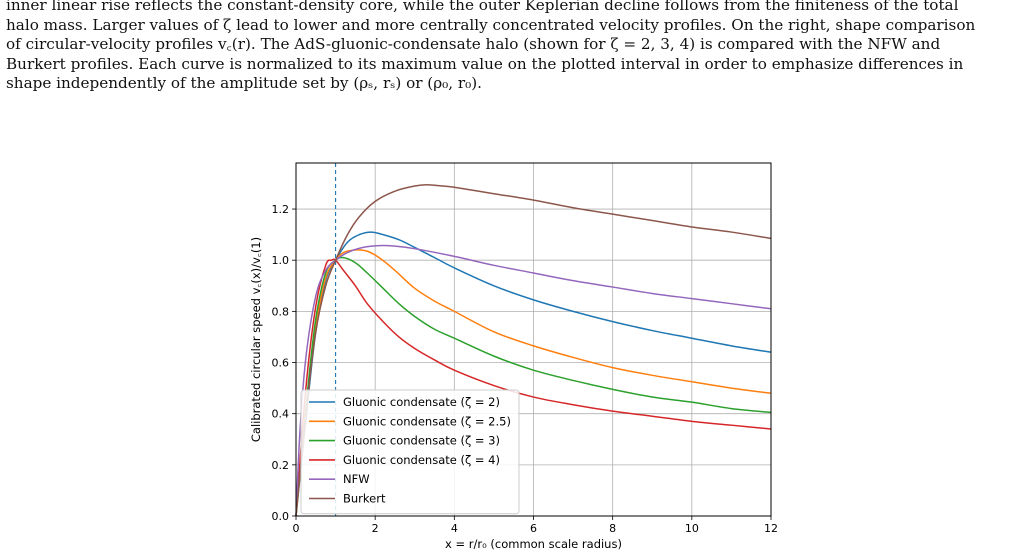  I want to click on legend-box, so click(410, 452).